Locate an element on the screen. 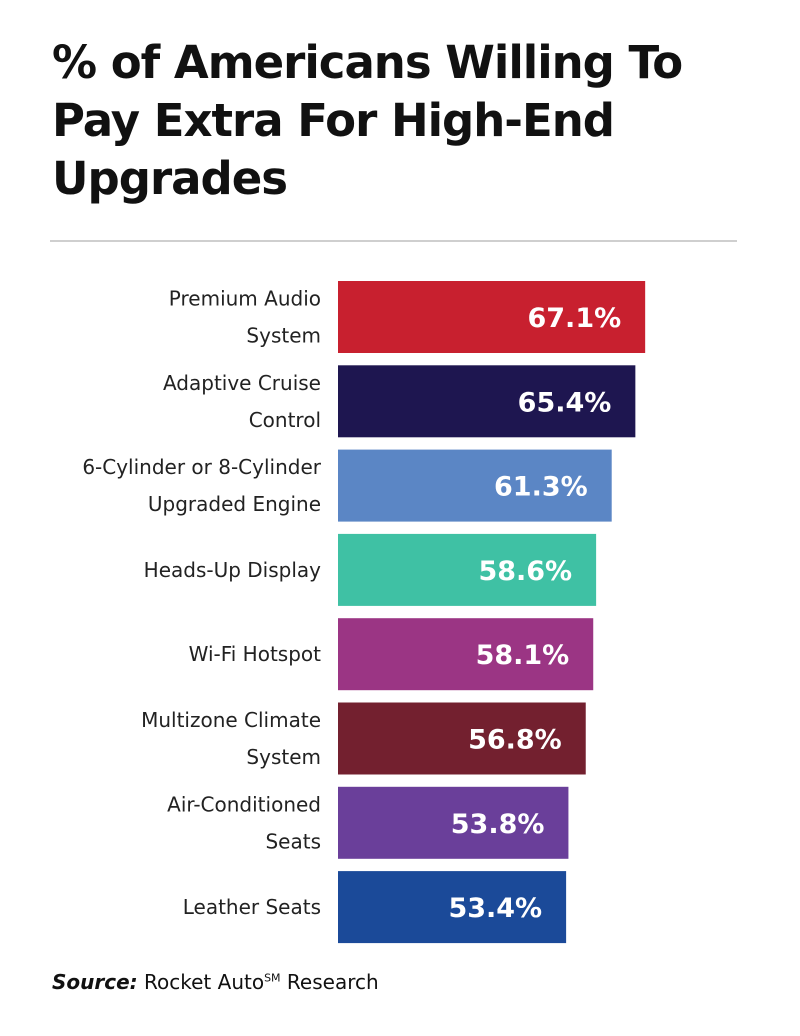 The height and width of the screenshot is (1036, 800). category-label: Upgraded Engine is located at coordinates (234, 504).